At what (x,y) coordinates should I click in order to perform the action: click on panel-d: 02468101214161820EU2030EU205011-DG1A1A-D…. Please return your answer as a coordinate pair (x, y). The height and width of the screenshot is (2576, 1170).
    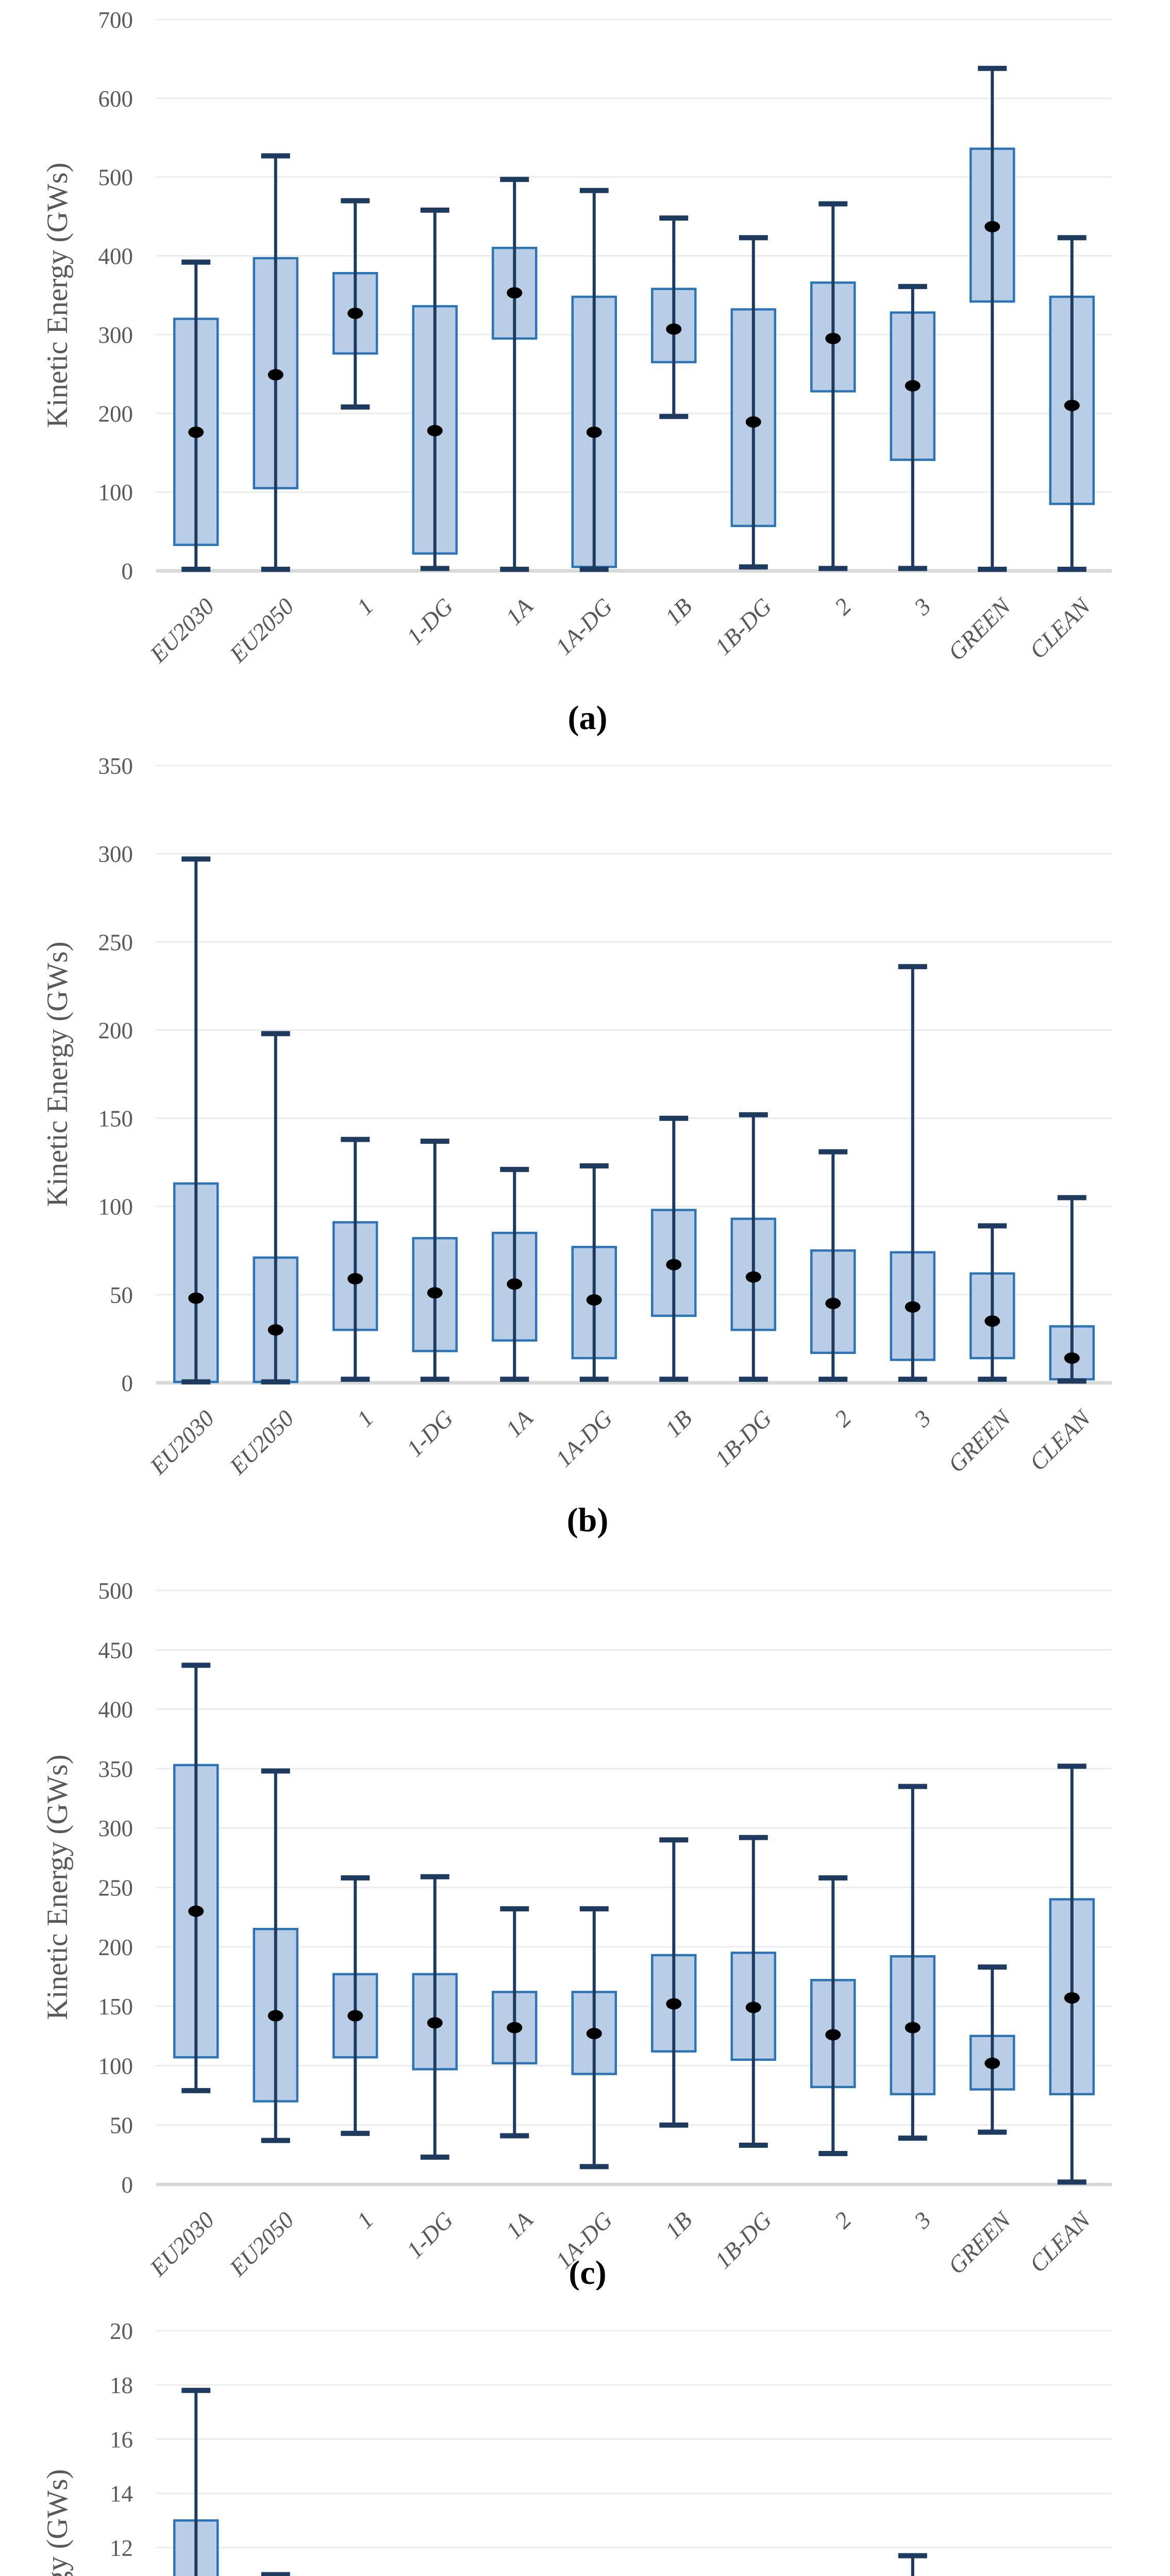
    Looking at the image, I should click on (585, 2433).